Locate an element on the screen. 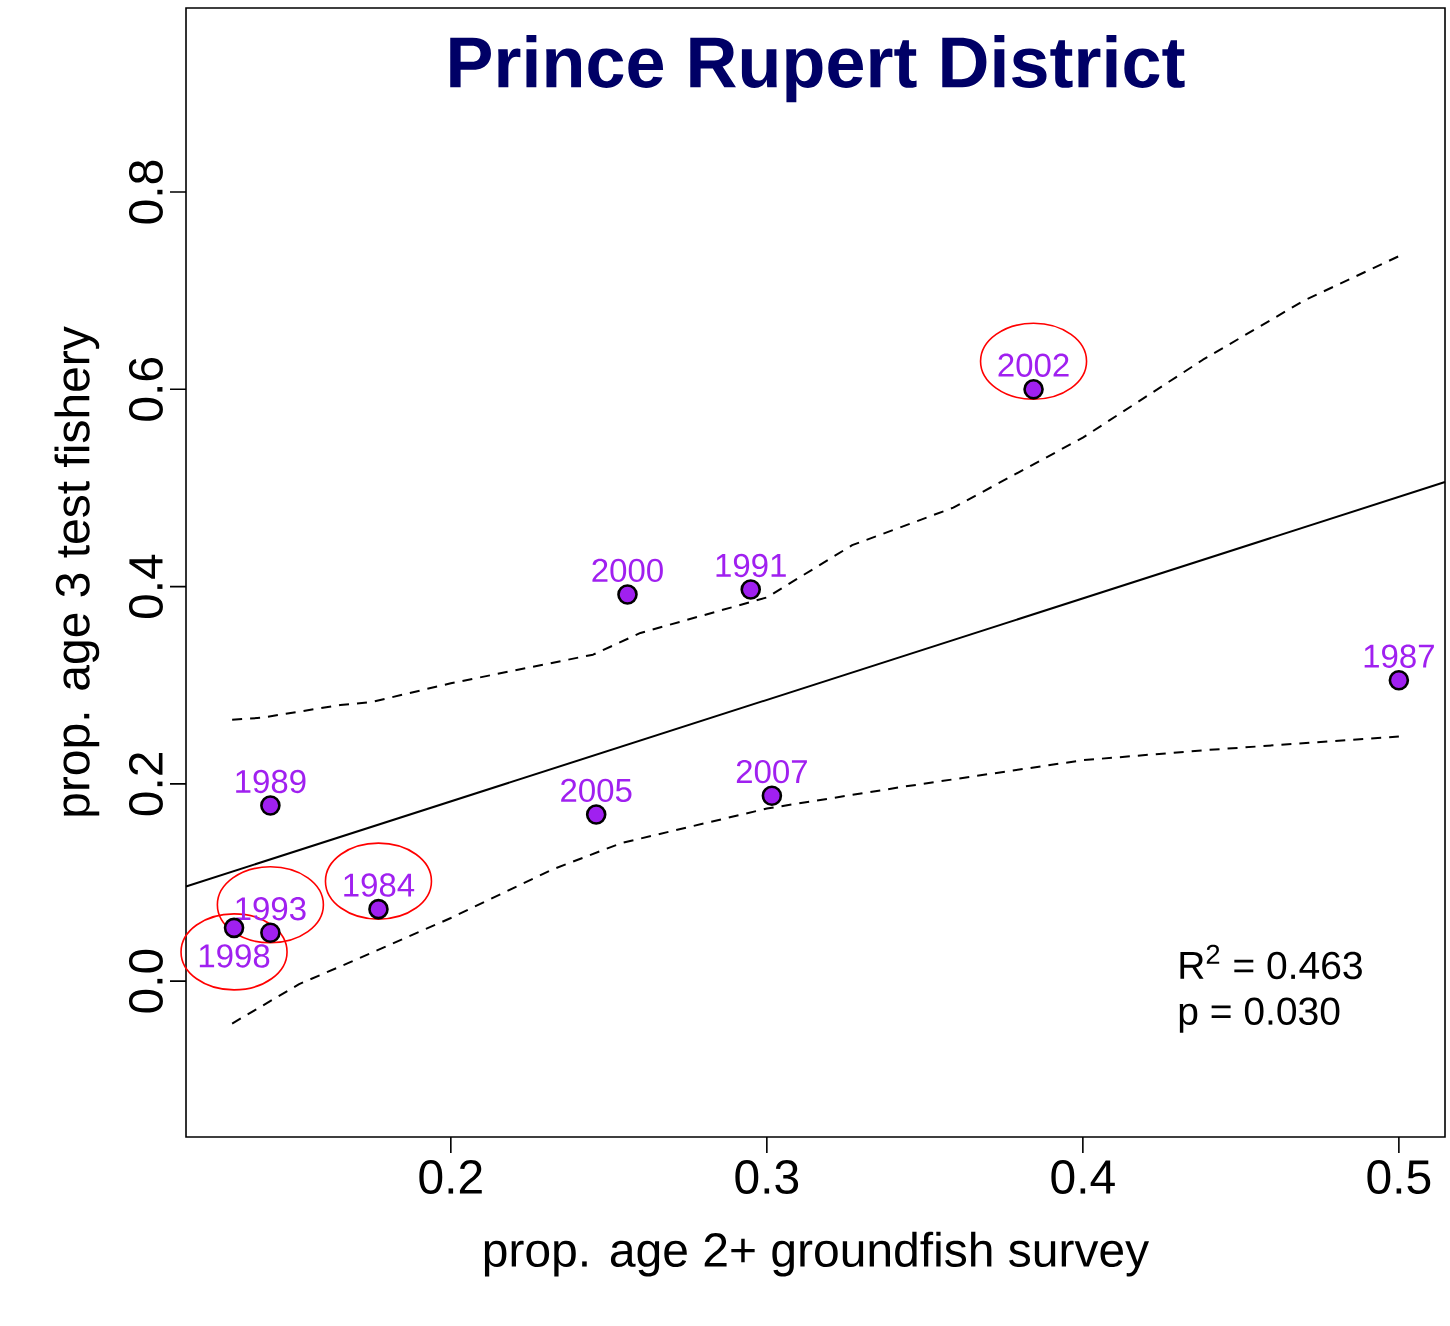 Image resolution: width=1450 pixels, height=1326 pixels. x-tick-label: 0.4 is located at coordinates (1083, 1177).